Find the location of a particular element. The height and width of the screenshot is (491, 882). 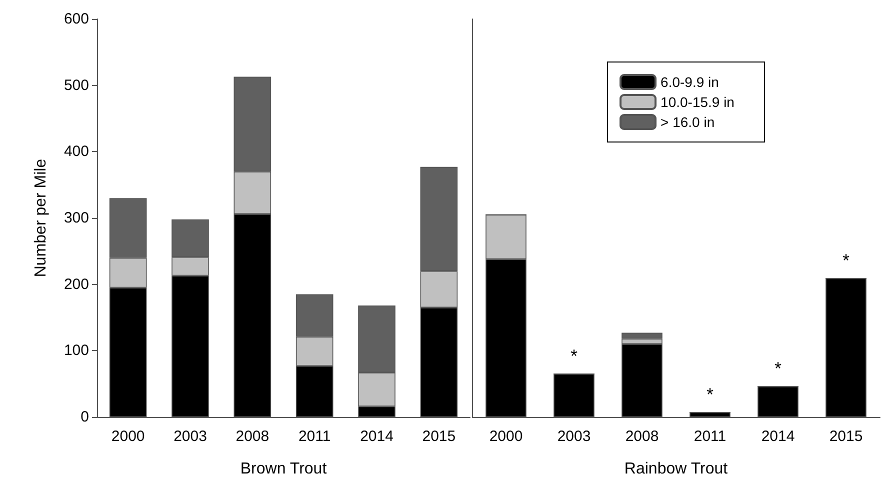

legend-label: > 16.0 in is located at coordinates (687, 122).